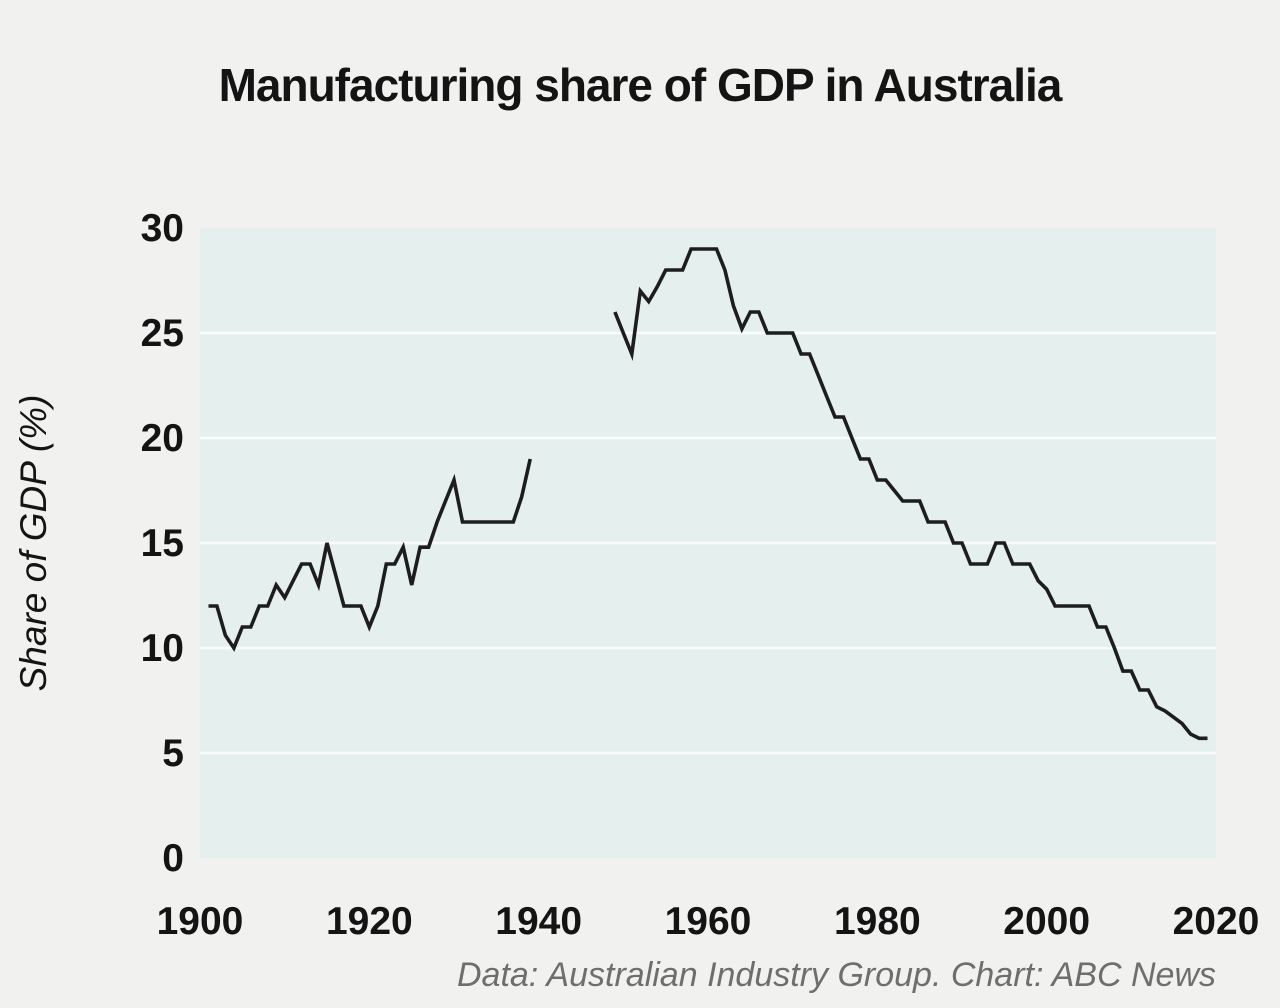 Image resolution: width=1280 pixels, height=1008 pixels. Describe the element at coordinates (1046, 921) in the screenshot. I see `x-tick-label: 2000` at that location.